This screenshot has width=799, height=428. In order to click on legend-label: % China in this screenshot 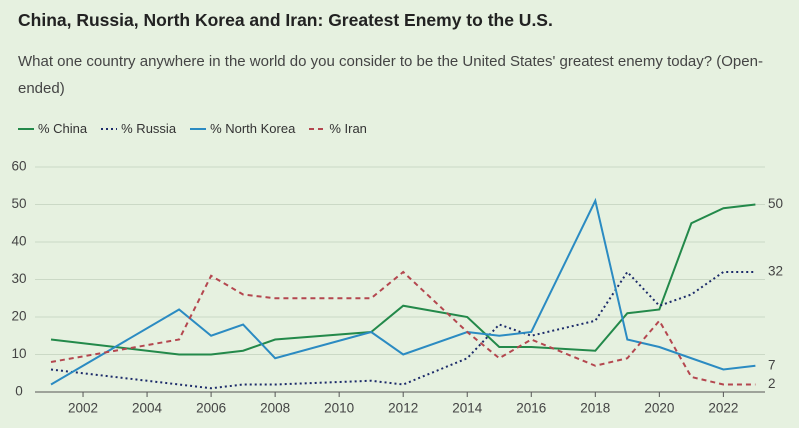, I will do `click(63, 128)`.